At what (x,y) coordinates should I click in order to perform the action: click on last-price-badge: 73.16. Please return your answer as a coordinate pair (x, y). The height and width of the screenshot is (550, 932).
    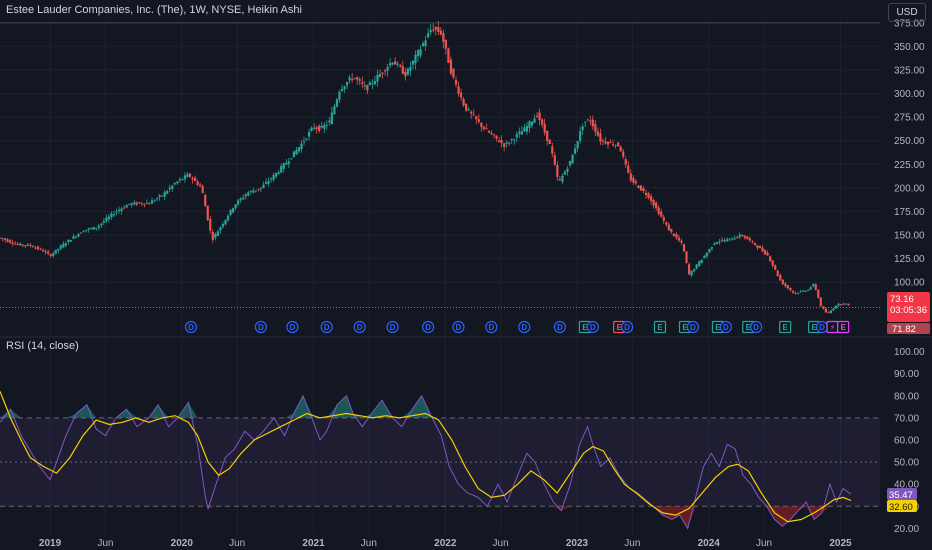
    Looking at the image, I should click on (902, 299).